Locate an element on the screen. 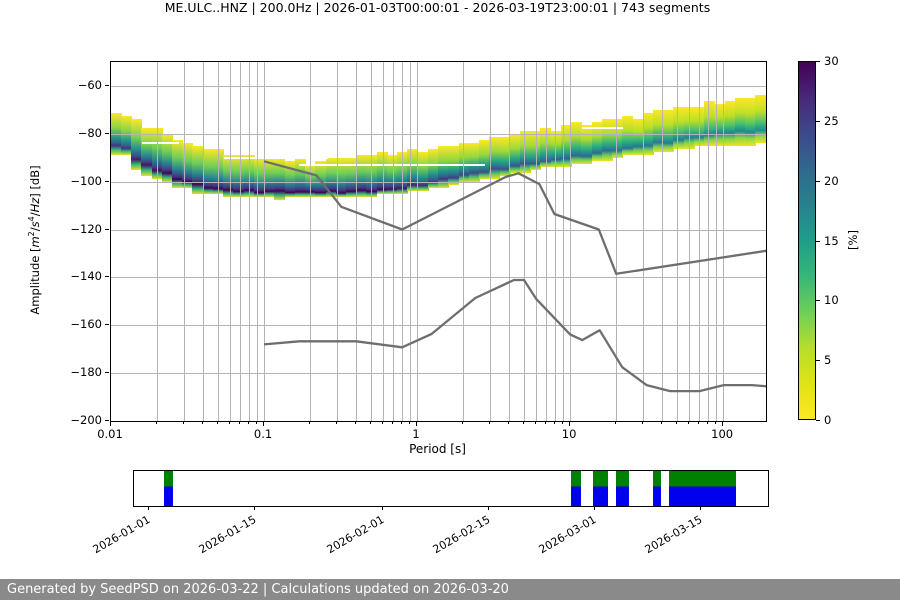  timeline-date-label: 2026-03-15 is located at coordinates (673, 535).